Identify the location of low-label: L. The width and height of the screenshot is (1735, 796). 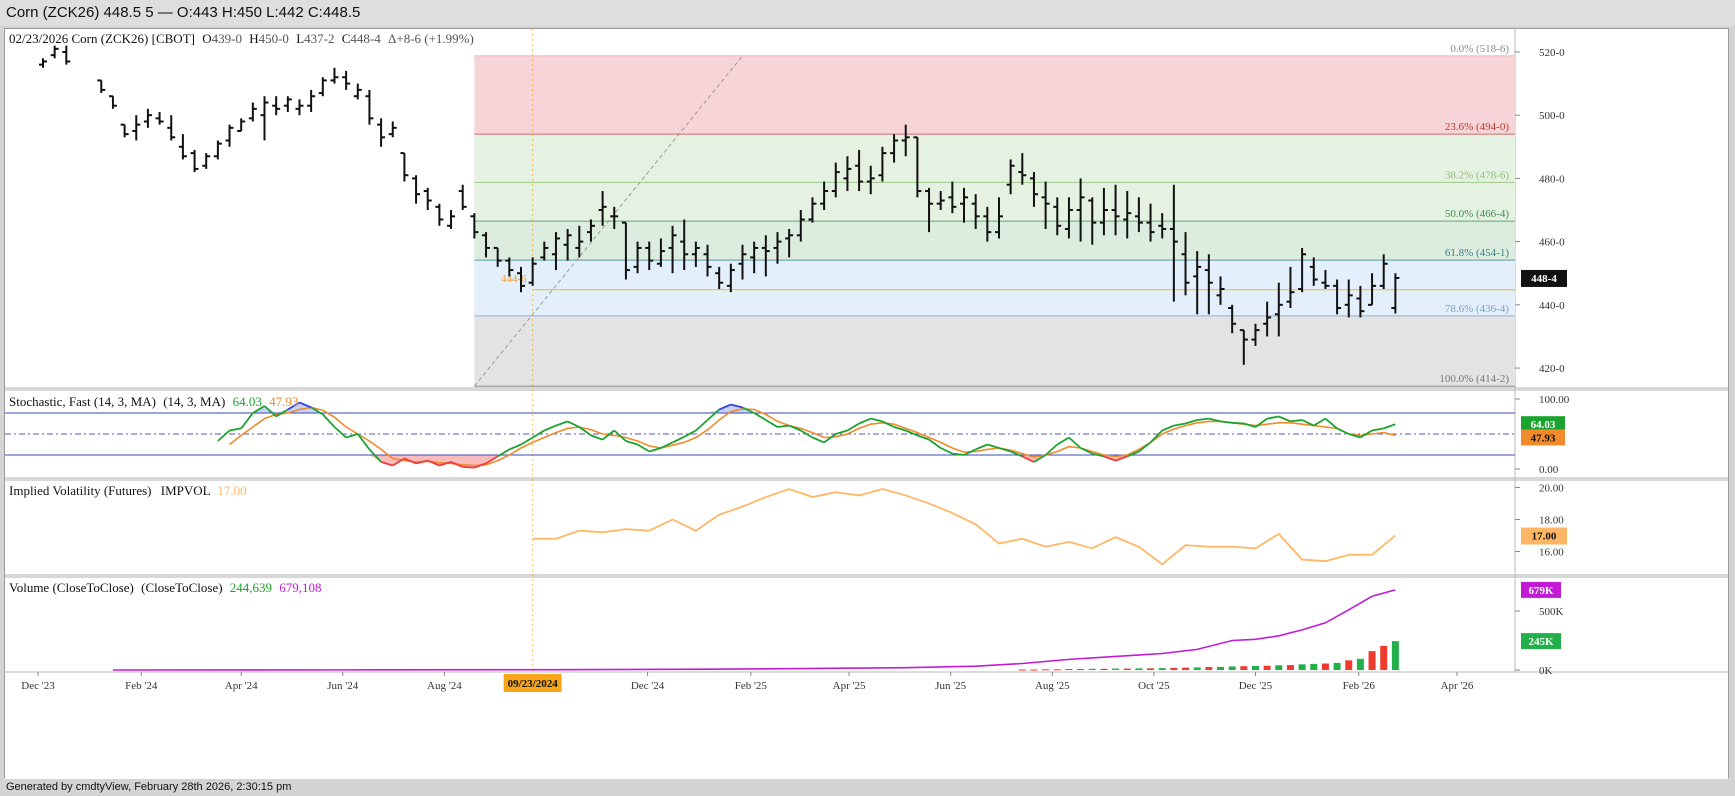
(300, 38).